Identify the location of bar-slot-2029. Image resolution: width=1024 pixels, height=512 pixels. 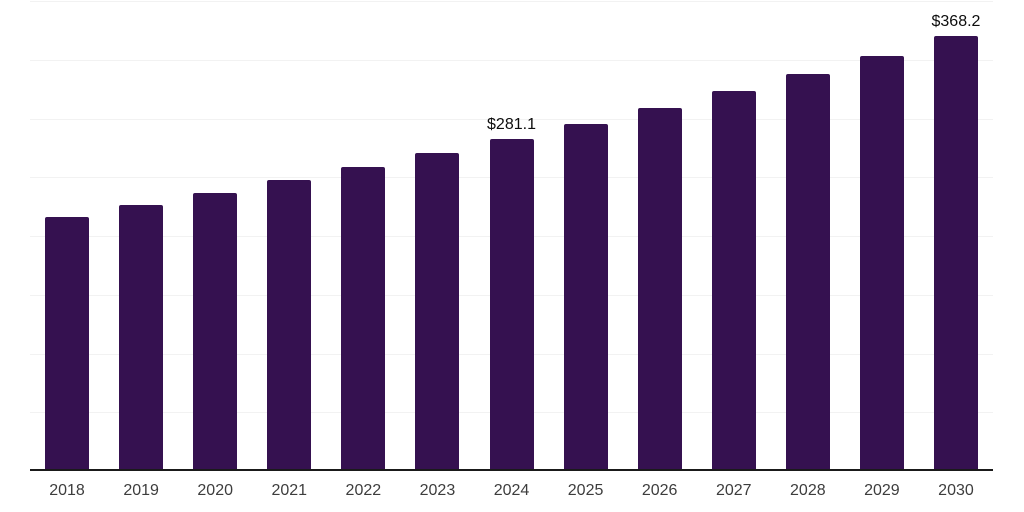
(882, 236).